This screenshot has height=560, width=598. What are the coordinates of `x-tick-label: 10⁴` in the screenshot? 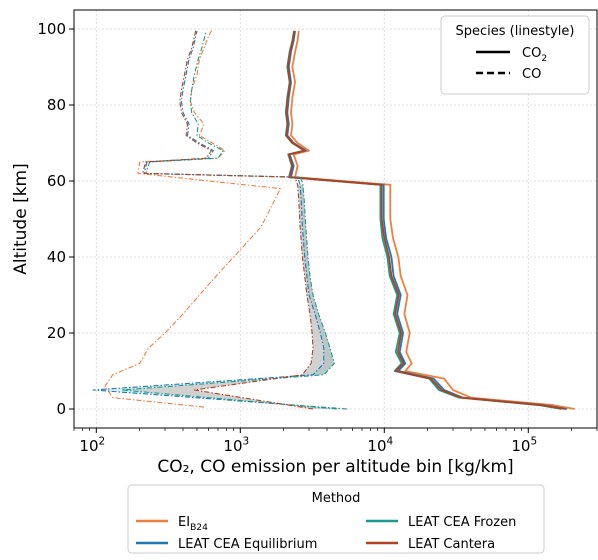 It's located at (380, 445).